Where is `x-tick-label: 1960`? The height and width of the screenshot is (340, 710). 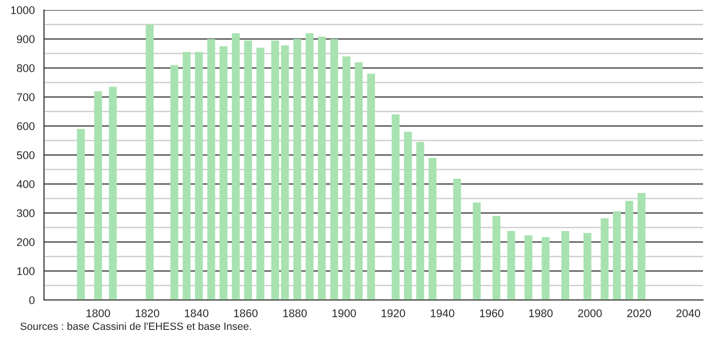
x-tick-label: 1960 is located at coordinates (492, 313).